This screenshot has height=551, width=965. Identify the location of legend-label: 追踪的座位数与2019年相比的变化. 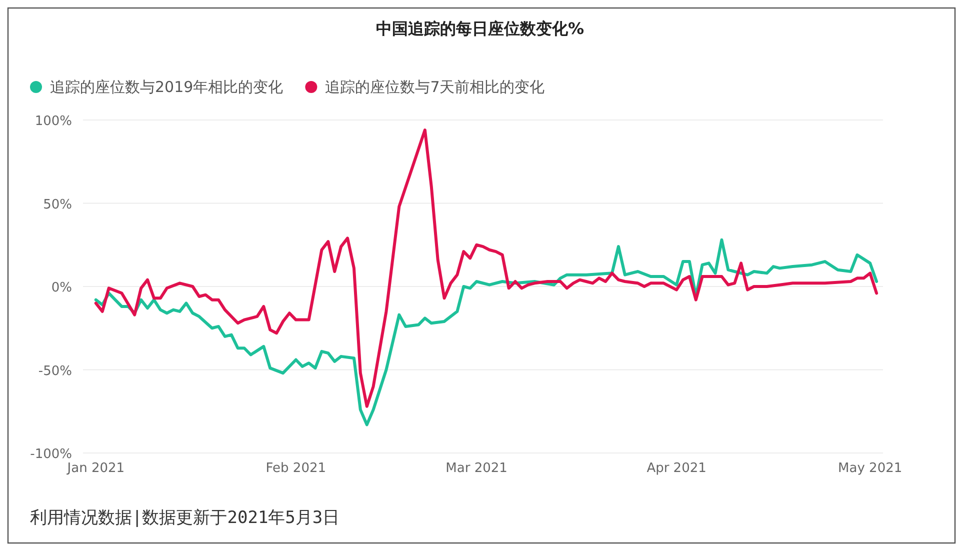
(167, 87).